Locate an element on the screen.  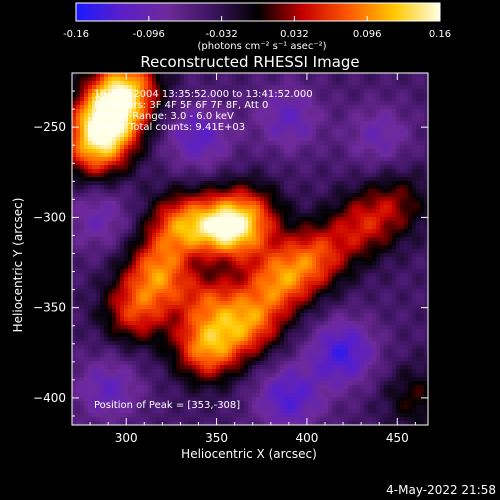
x-tick-label: 300 is located at coordinates (126, 438).